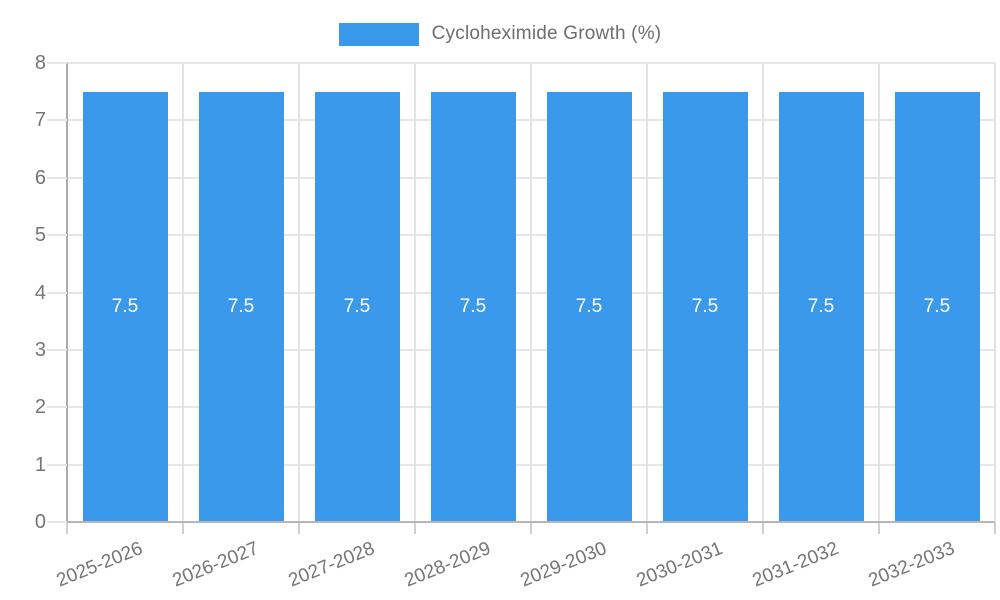 This screenshot has width=1000, height=600. I want to click on y-tick-label: 0, so click(40, 522).